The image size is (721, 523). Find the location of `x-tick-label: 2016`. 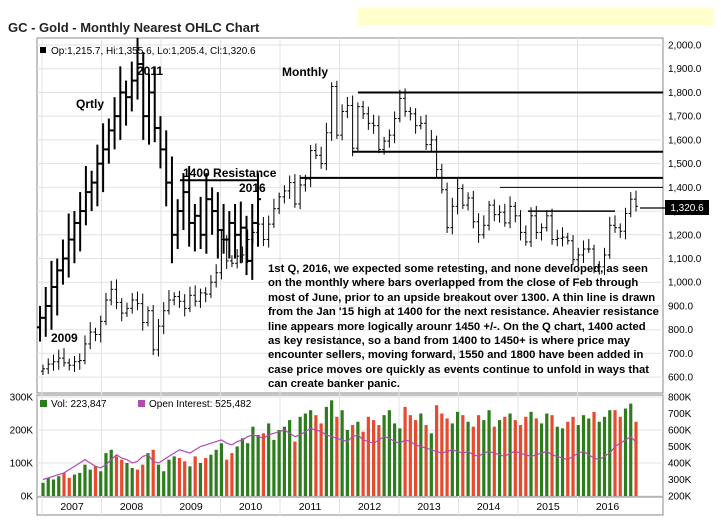

x-tick-label: 2016 is located at coordinates (608, 507).